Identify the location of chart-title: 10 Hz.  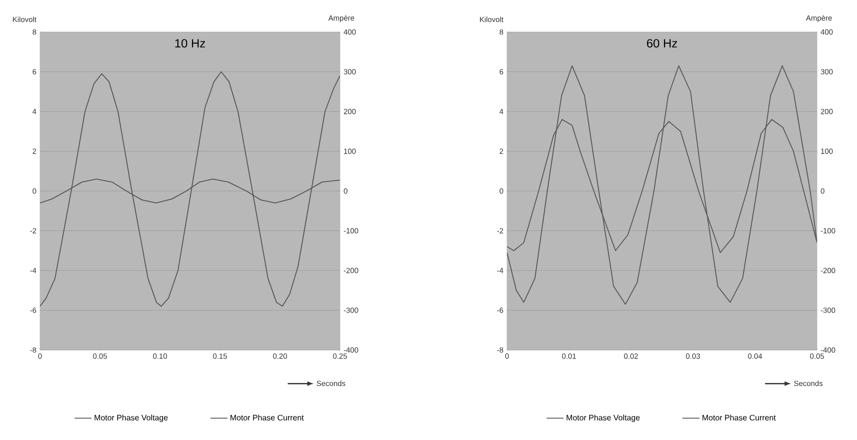
(190, 43).